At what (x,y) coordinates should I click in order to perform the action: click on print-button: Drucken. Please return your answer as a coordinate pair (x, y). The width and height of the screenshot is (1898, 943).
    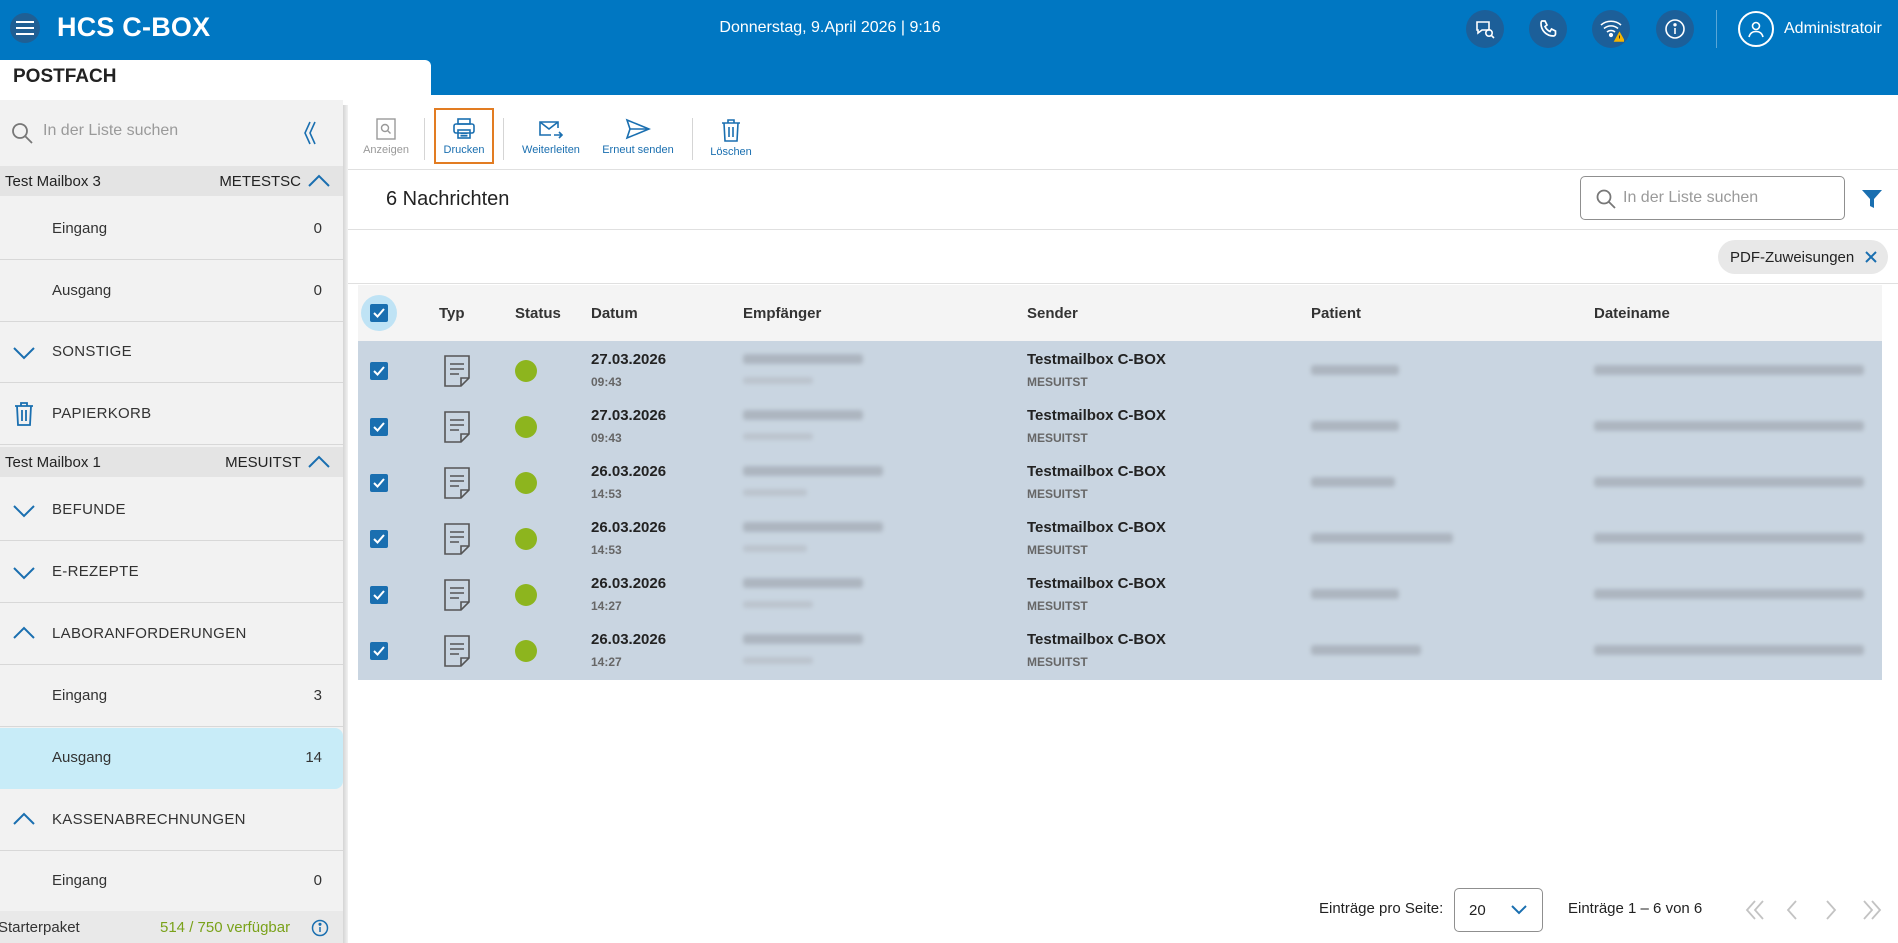
    Looking at the image, I should click on (464, 136).